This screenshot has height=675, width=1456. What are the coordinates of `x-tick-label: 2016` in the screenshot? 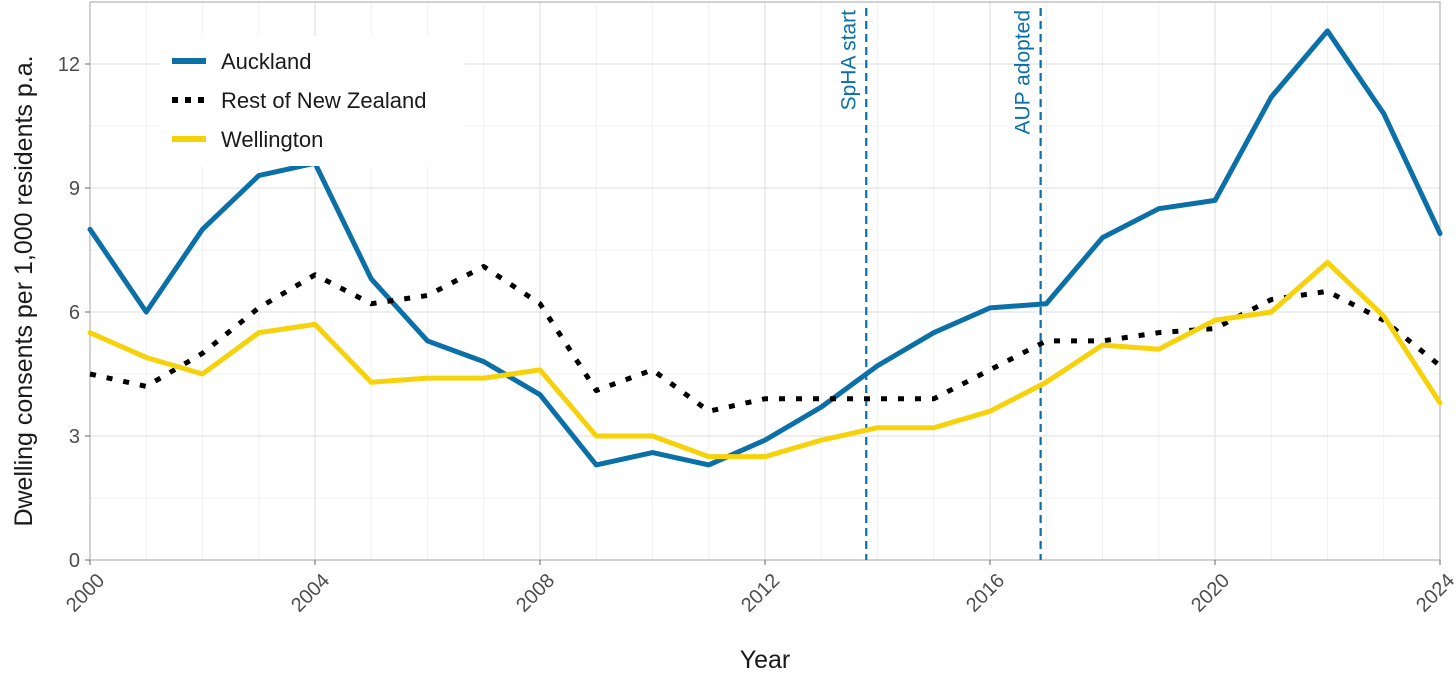 It's located at (985, 593).